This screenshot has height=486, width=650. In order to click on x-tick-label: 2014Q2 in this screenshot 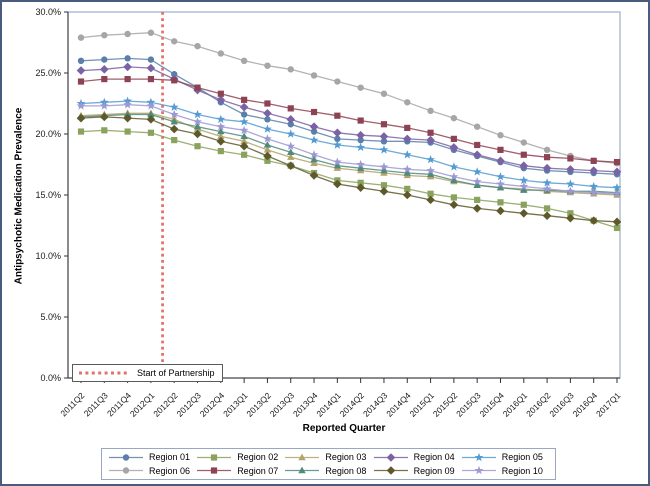, I will do `click(352, 404)`.